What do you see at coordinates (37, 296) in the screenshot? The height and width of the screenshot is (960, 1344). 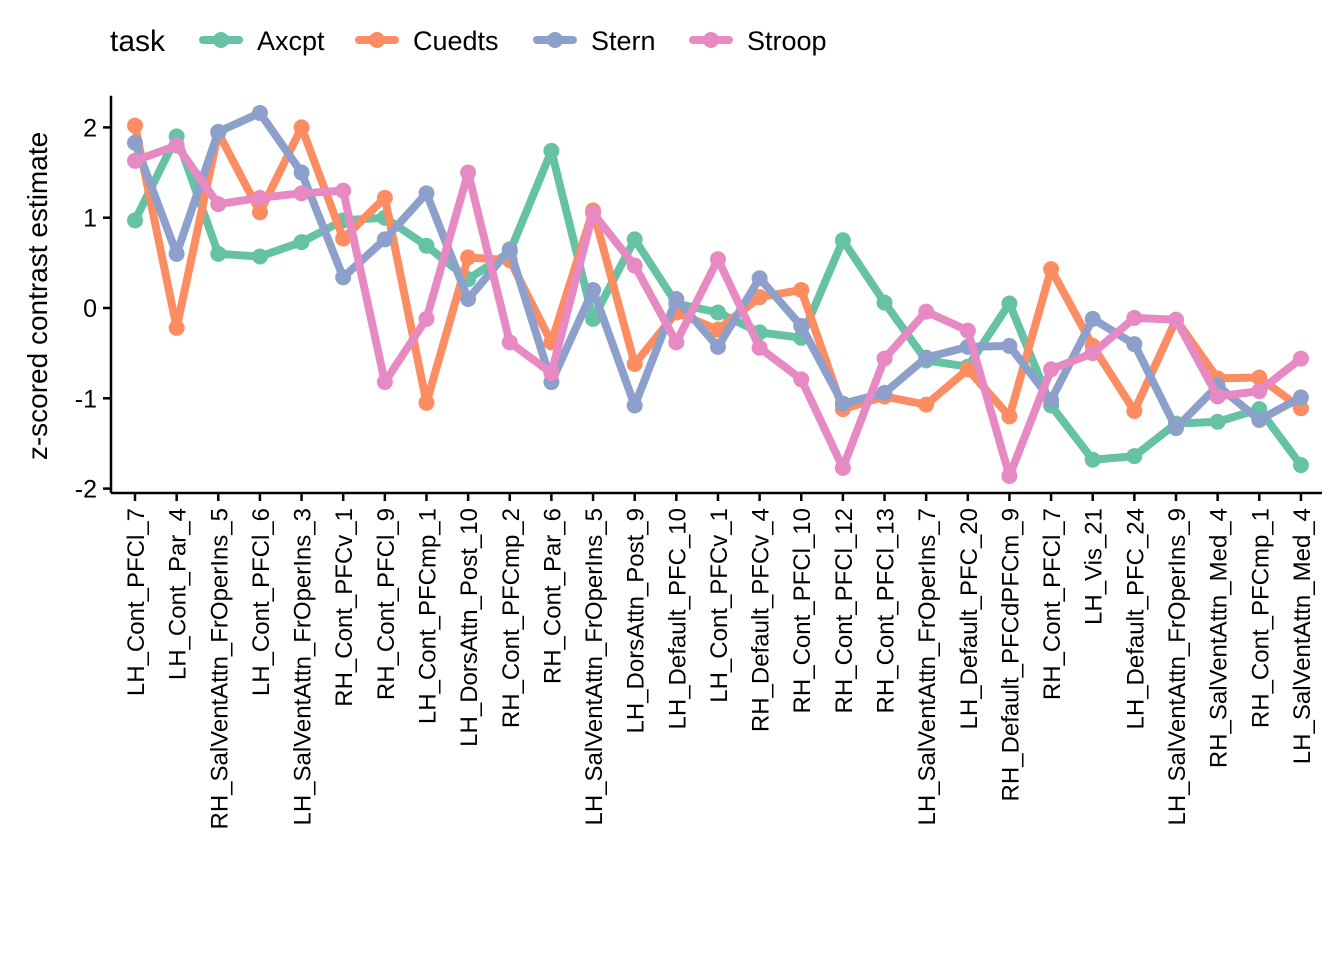 I see `y-axis-label: z-scored contrast estimate` at bounding box center [37, 296].